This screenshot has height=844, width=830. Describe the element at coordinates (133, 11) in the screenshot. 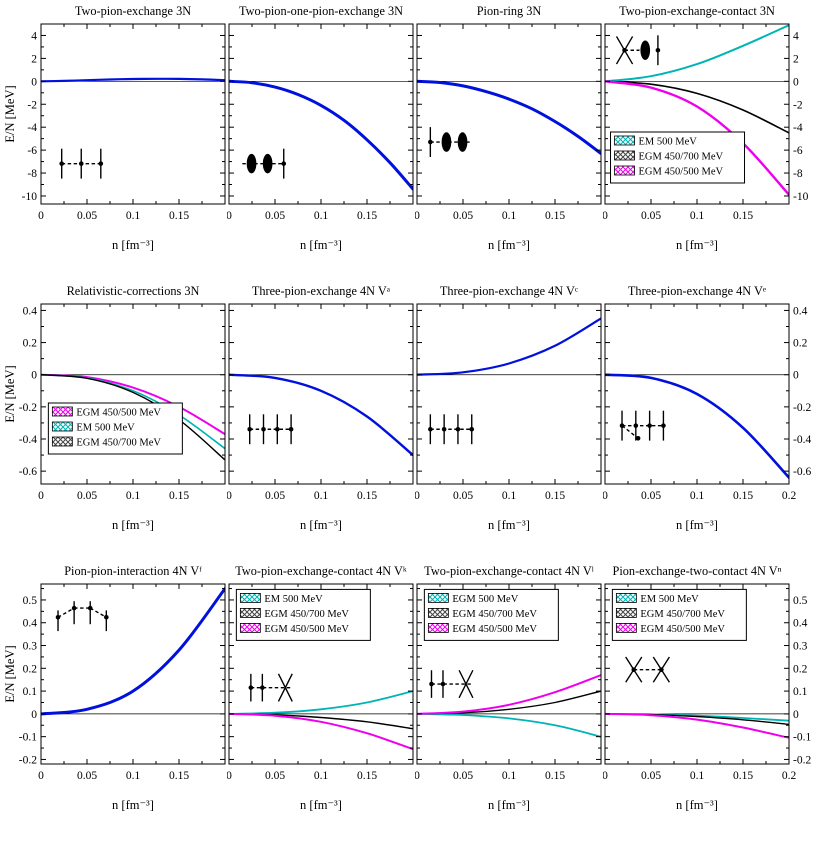

I see `panel-title: Two-pion-exchange 3N` at that location.